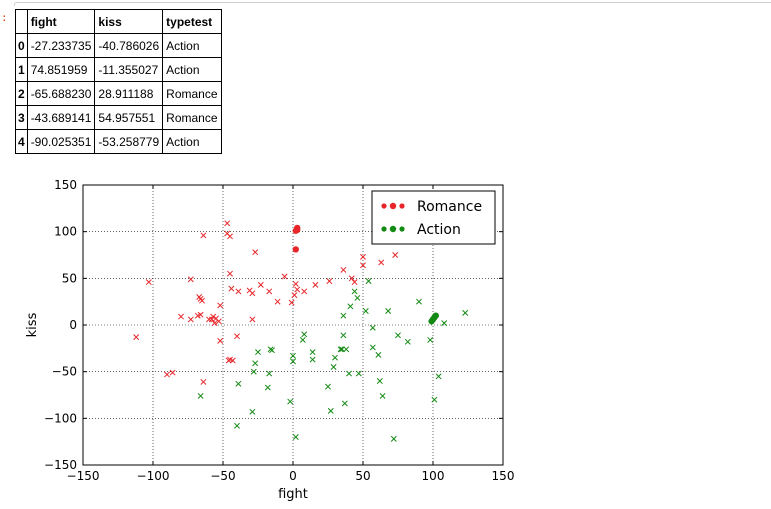 This screenshot has height=509, width=771. What do you see at coordinates (65, 185) in the screenshot?
I see `y-tick-label: 150` at bounding box center [65, 185].